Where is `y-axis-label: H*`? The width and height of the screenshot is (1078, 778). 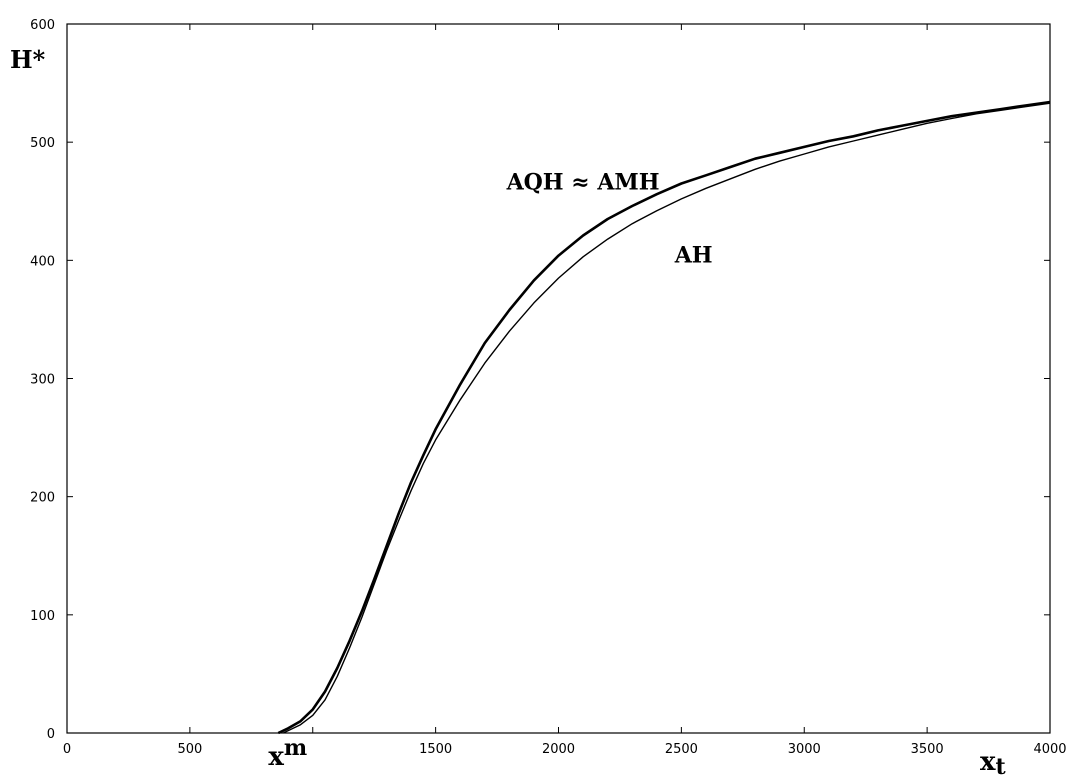
y-axis-label: H* is located at coordinates (28, 59).